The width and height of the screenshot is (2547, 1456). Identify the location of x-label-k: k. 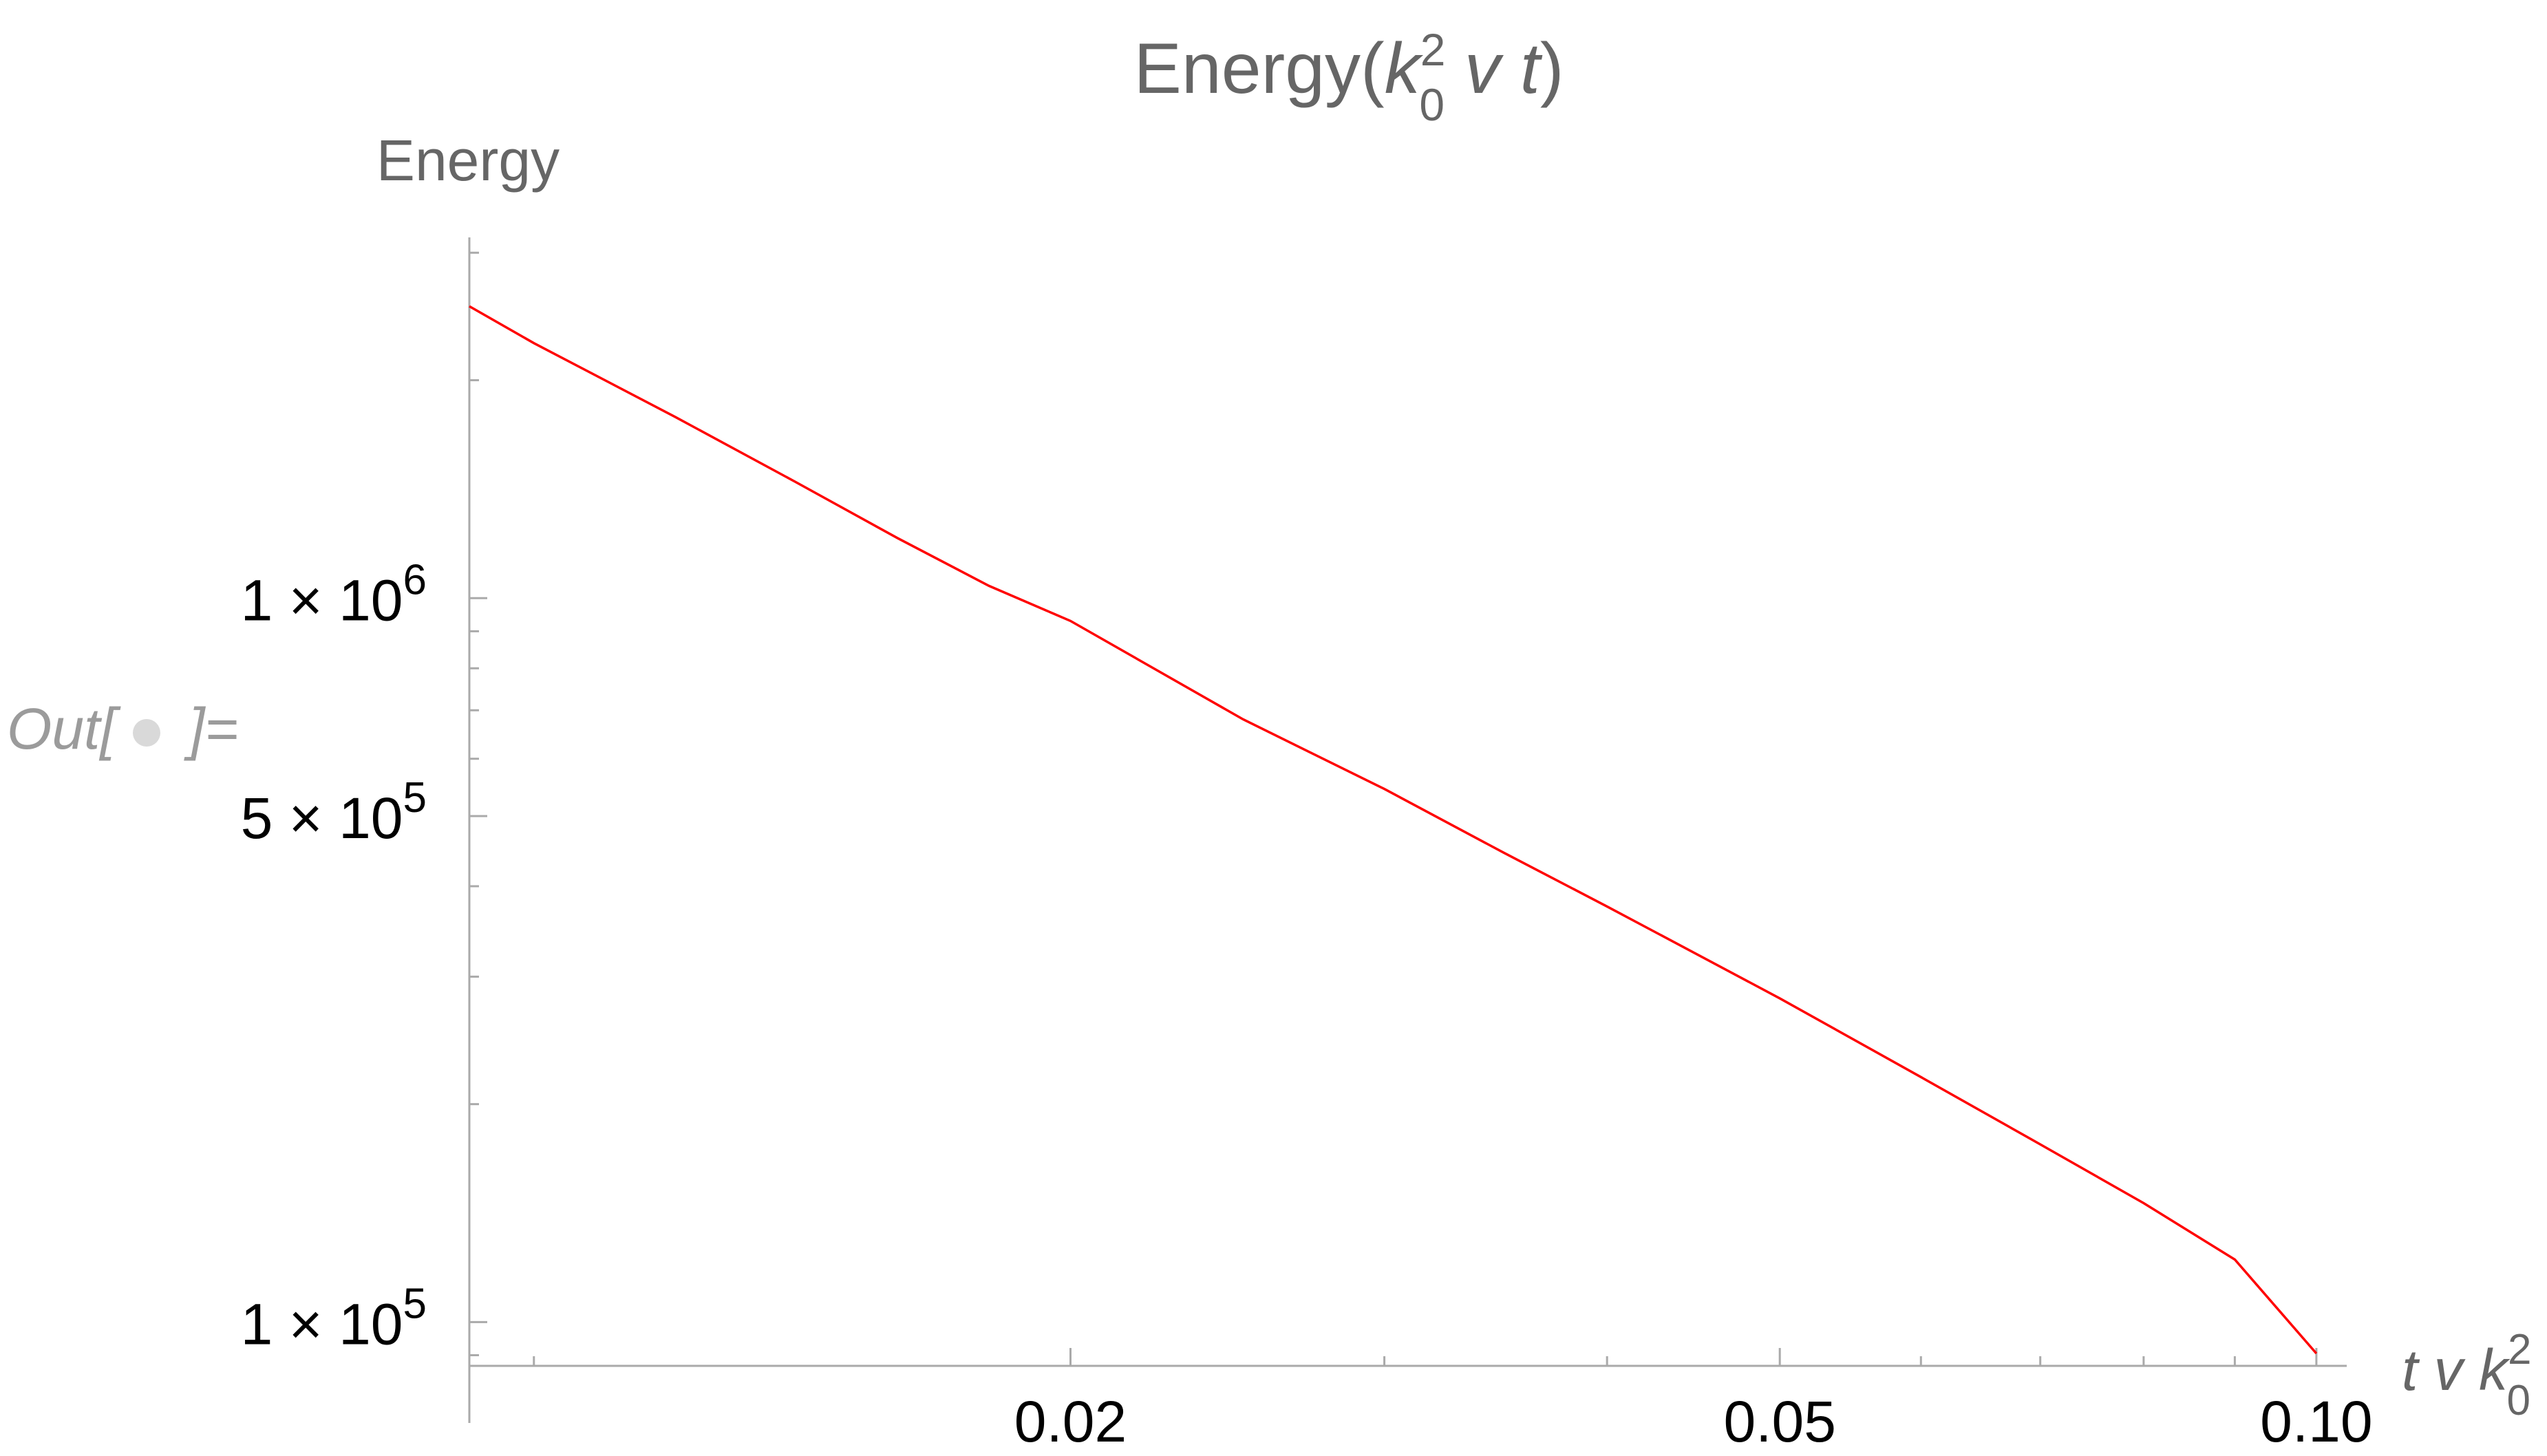
(2495, 1370).